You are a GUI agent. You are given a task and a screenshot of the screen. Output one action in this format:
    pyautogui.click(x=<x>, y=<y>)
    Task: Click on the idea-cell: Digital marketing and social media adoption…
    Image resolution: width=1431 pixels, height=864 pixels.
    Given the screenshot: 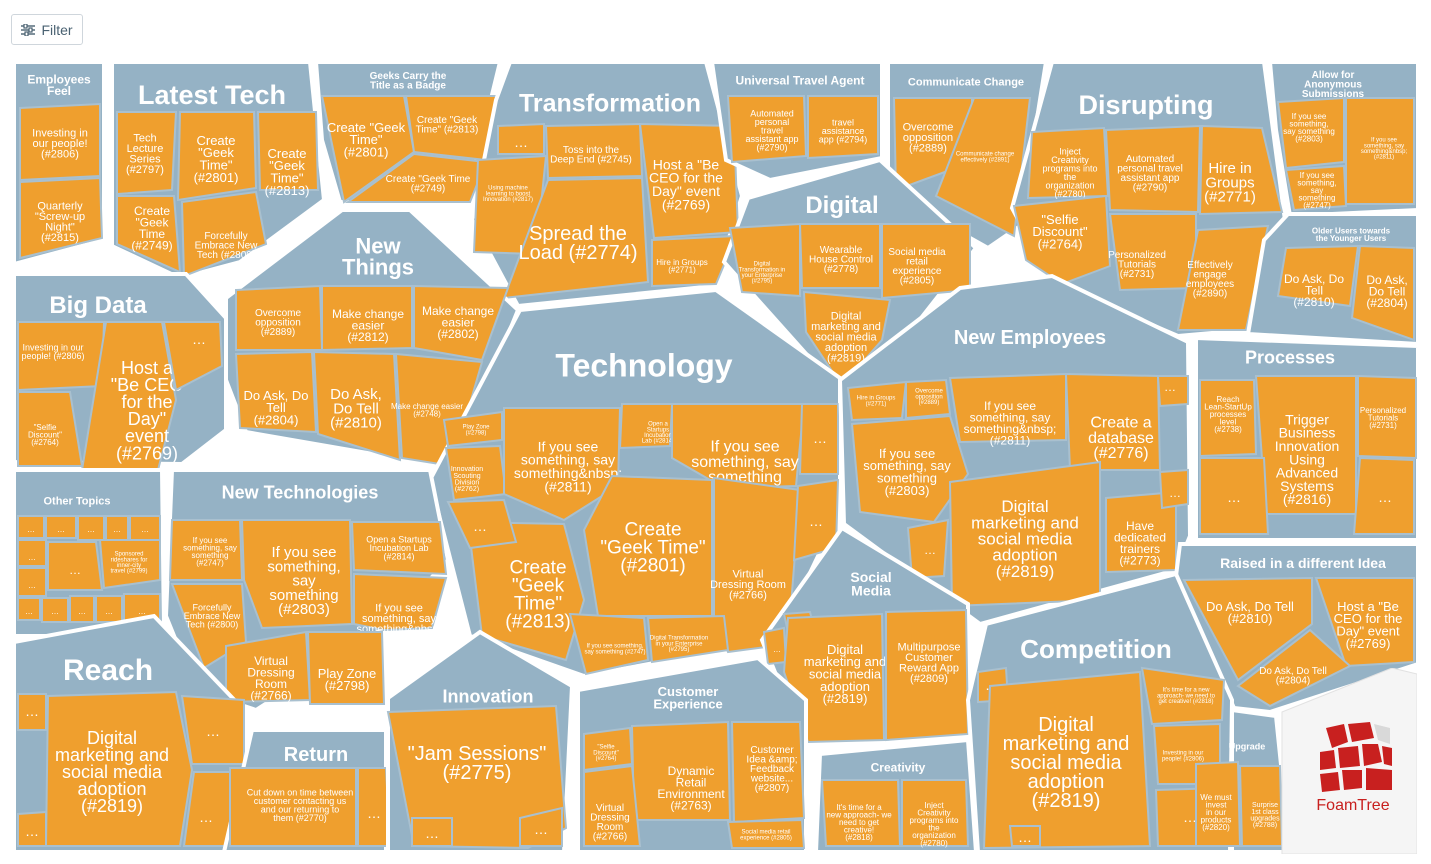 What is the action you would take?
    pyautogui.click(x=1067, y=760)
    